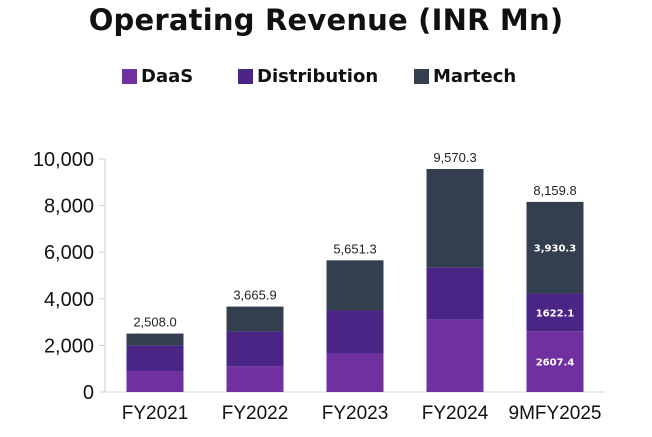 Image resolution: width=652 pixels, height=437 pixels. What do you see at coordinates (355, 372) in the screenshot?
I see `bar-daas-fy2023` at bounding box center [355, 372].